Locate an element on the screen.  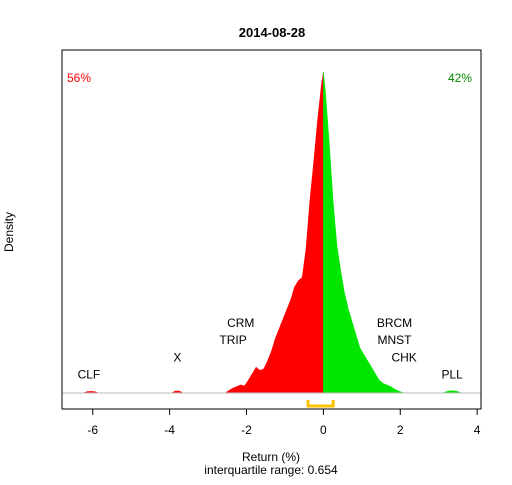
iqr-bracket-line is located at coordinates (320, 404).